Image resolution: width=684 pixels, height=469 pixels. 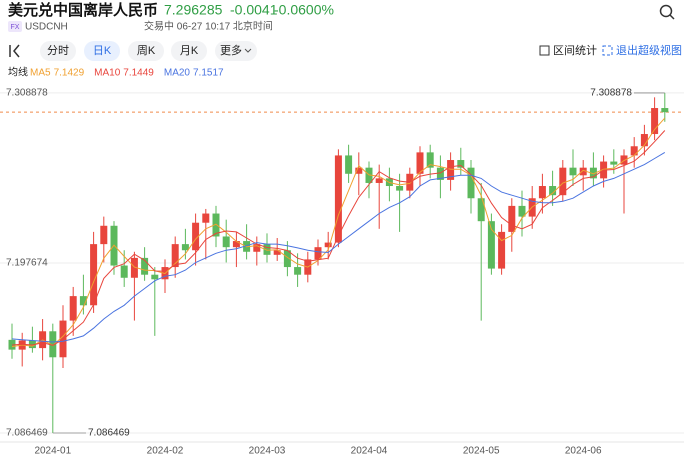 What do you see at coordinates (544, 50) in the screenshot?
I see `range-icon` at bounding box center [544, 50].